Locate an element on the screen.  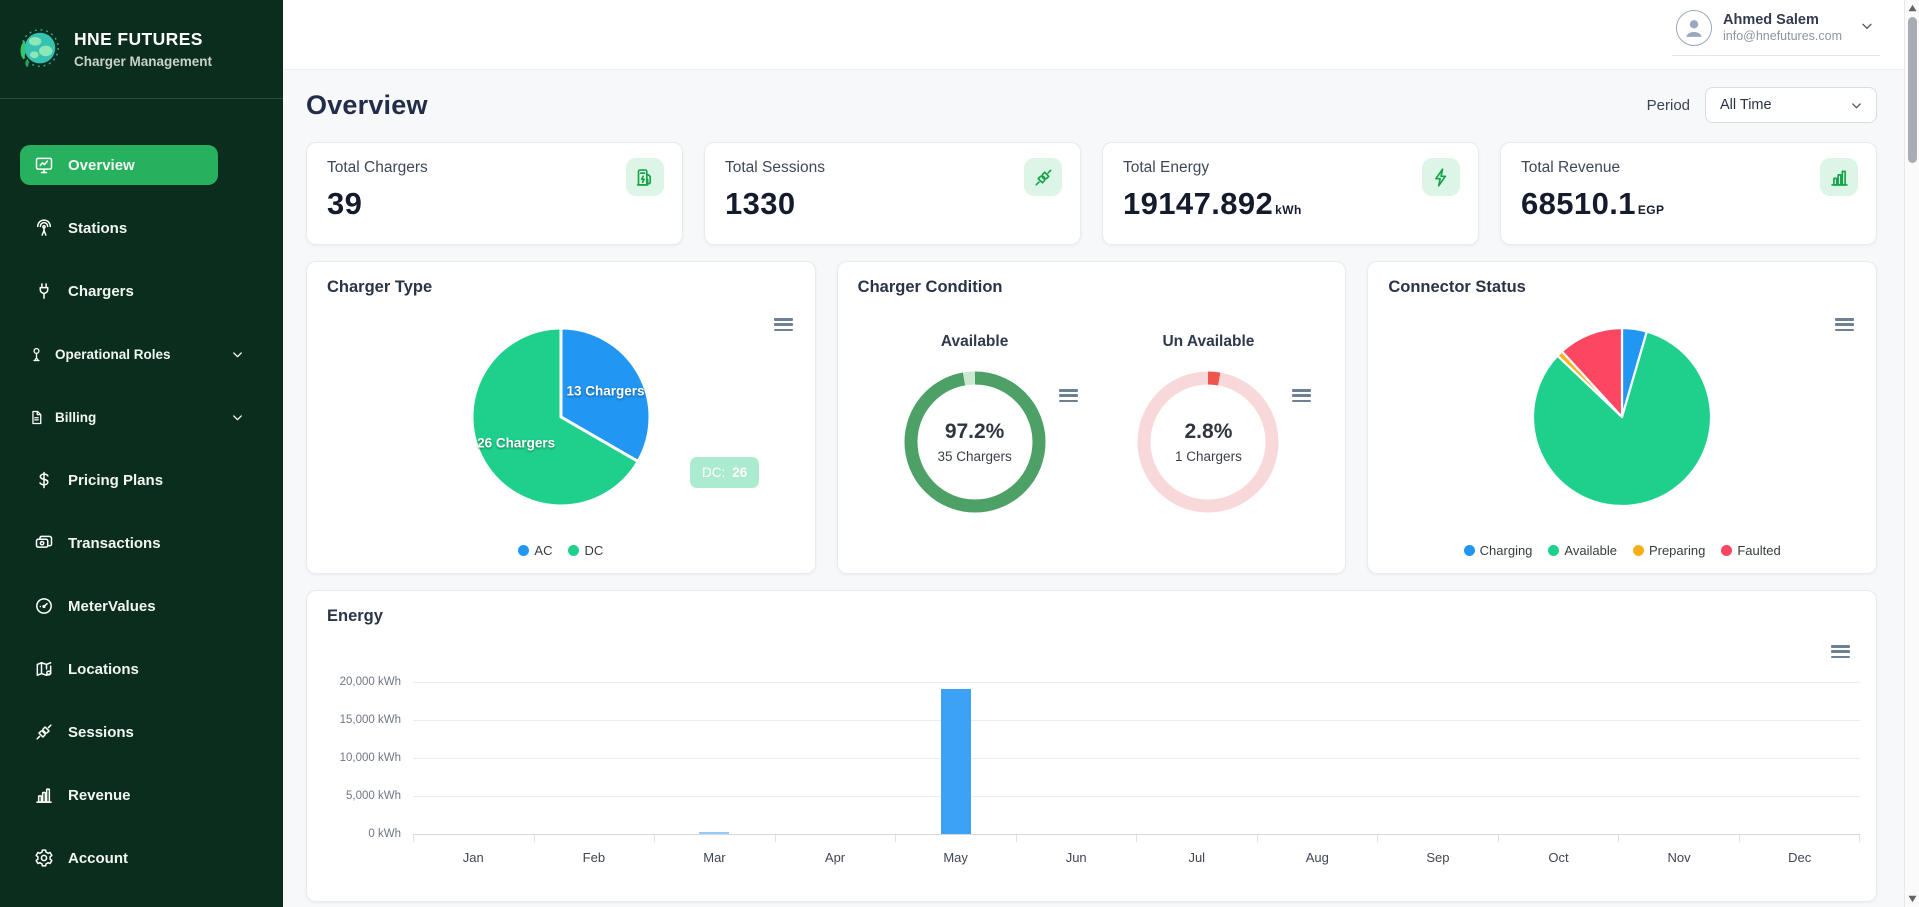
sidebar-item-account: Account is located at coordinates (119, 858).